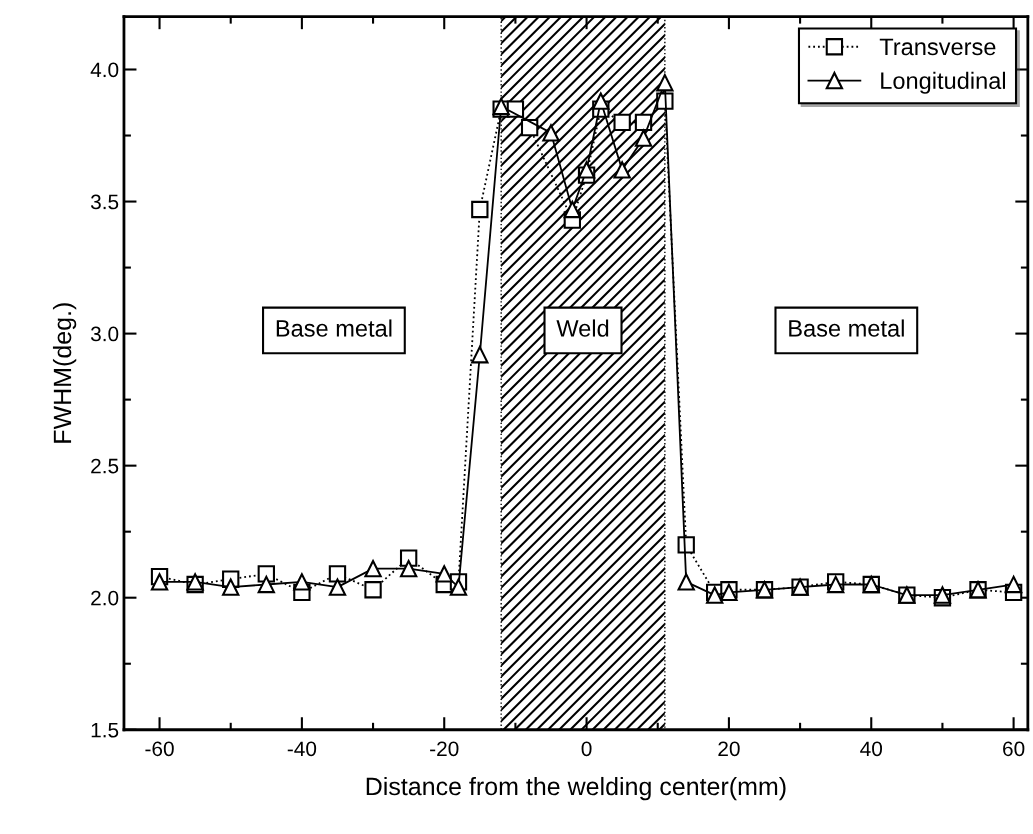 The image size is (1033, 834). Describe the element at coordinates (729, 749) in the screenshot. I see `x-tick-label: 20` at that location.